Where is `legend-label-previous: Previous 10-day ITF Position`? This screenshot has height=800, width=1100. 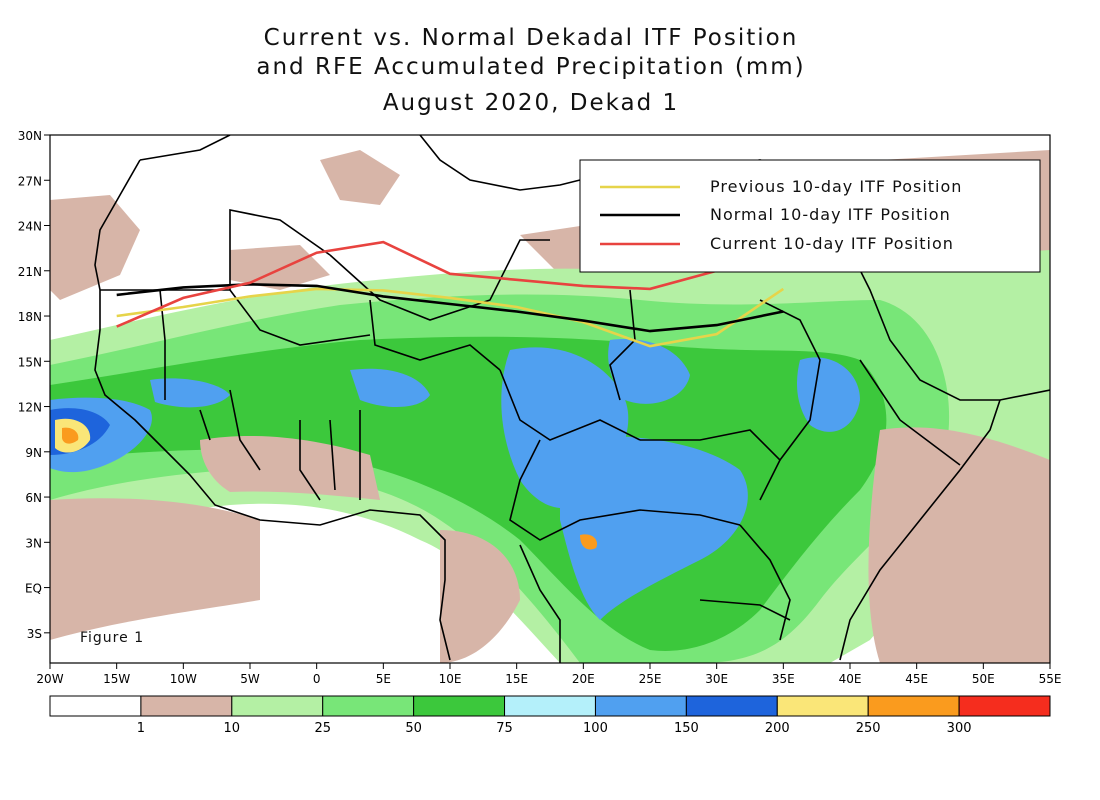
legend-label-previous: Previous 10-day ITF Position is located at coordinates (836, 186).